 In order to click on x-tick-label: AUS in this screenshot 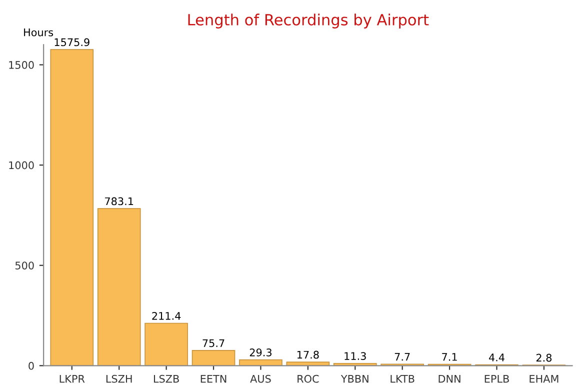, I will do `click(260, 378)`.